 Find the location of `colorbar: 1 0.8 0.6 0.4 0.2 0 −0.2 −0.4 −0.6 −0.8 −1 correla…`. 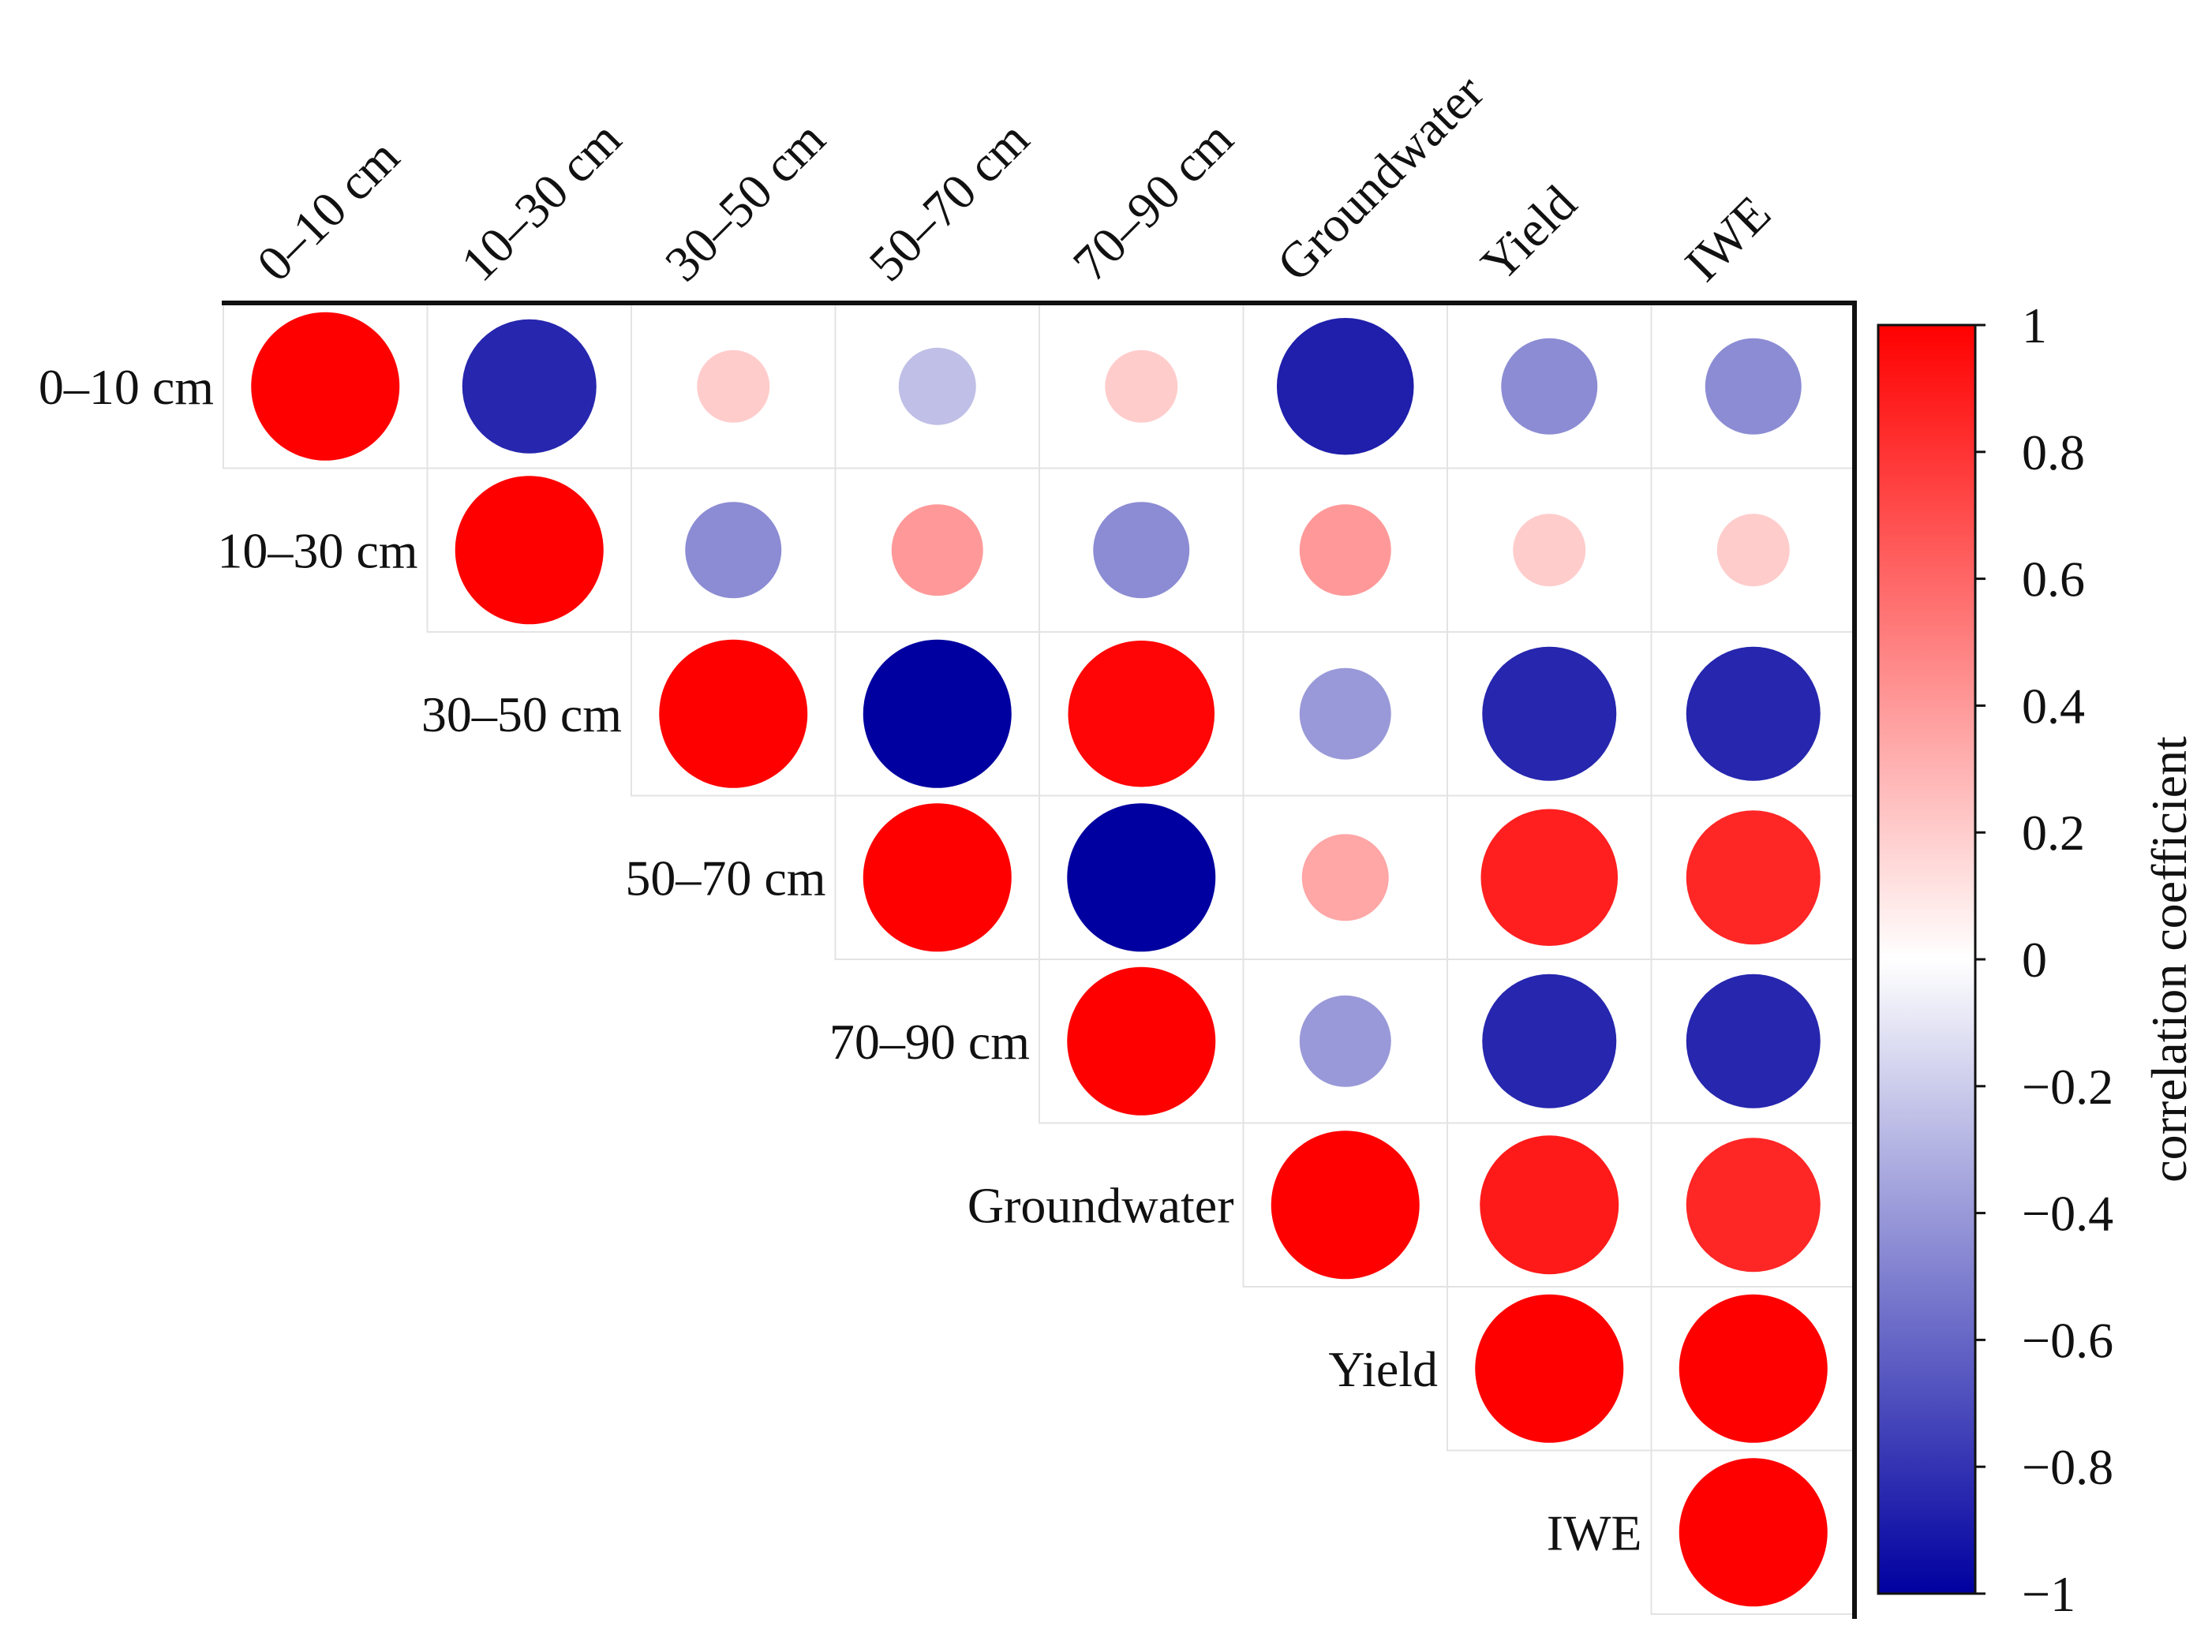

colorbar: 1 0.8 0.6 0.4 0.2 0 −0.2 −0.4 −0.6 −0.8 −1 correla… is located at coordinates (2037, 959).